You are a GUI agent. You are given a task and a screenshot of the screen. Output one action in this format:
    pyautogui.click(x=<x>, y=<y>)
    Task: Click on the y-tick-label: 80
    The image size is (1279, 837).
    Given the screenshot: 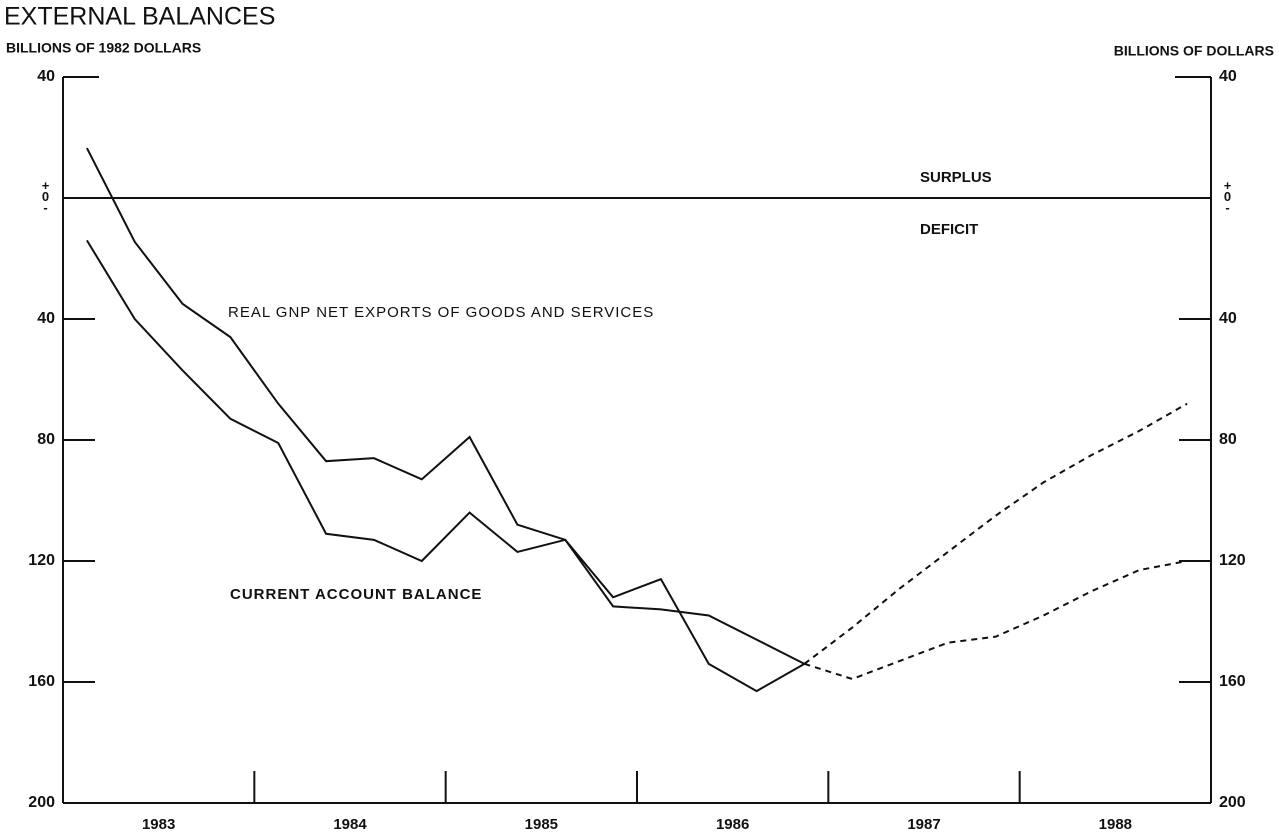 What is the action you would take?
    pyautogui.click(x=46, y=439)
    